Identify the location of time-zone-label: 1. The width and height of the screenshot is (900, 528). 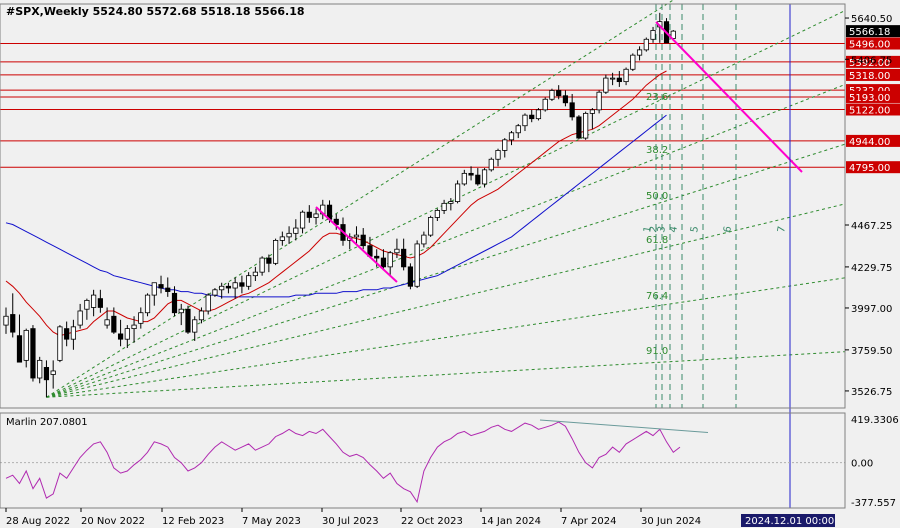
(648, 229).